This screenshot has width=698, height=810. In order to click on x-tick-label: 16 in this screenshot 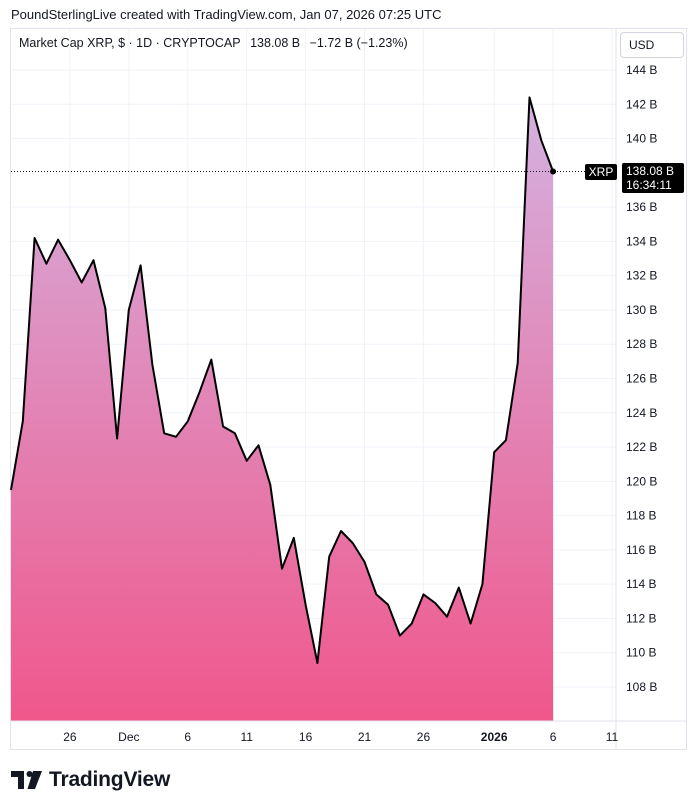, I will do `click(306, 737)`.